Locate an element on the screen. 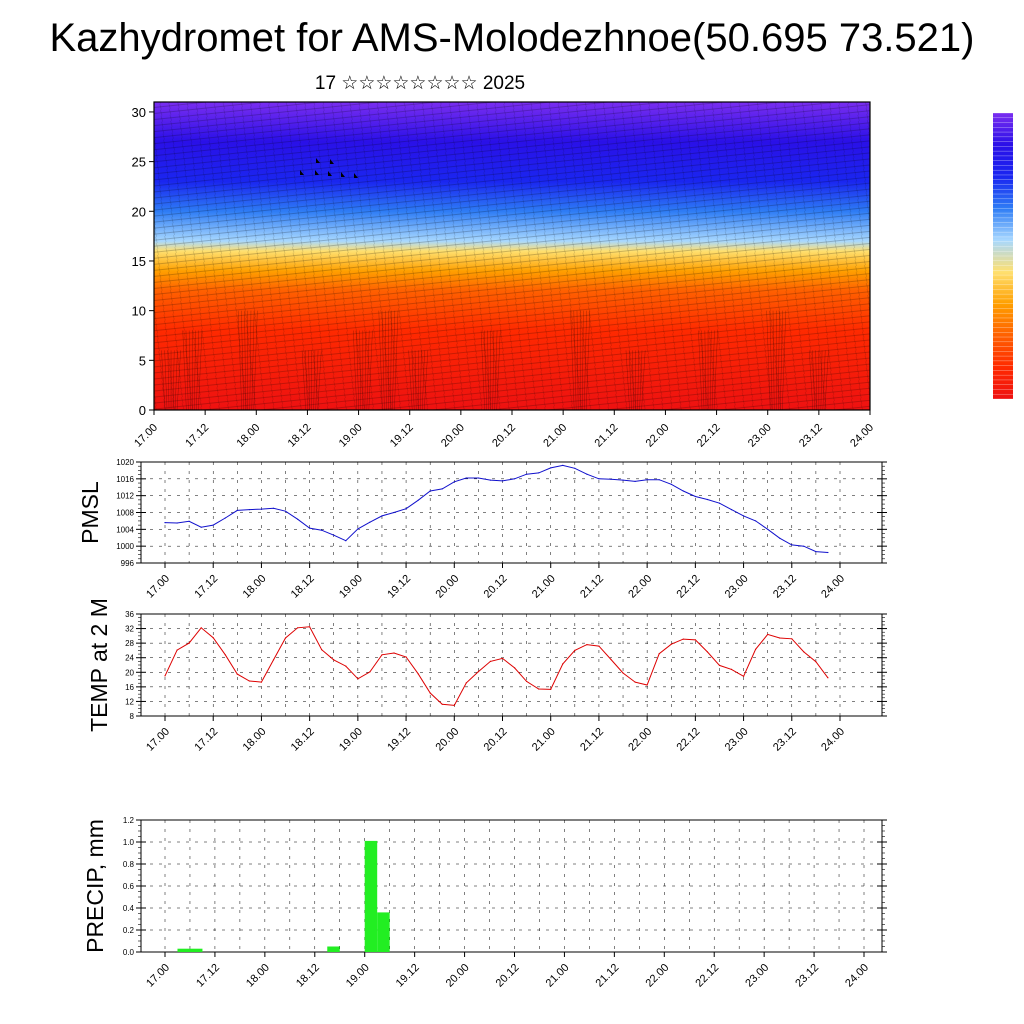 The height and width of the screenshot is (1024, 1024). y-axis-label: TEMP at 2 M is located at coordinates (99, 665).